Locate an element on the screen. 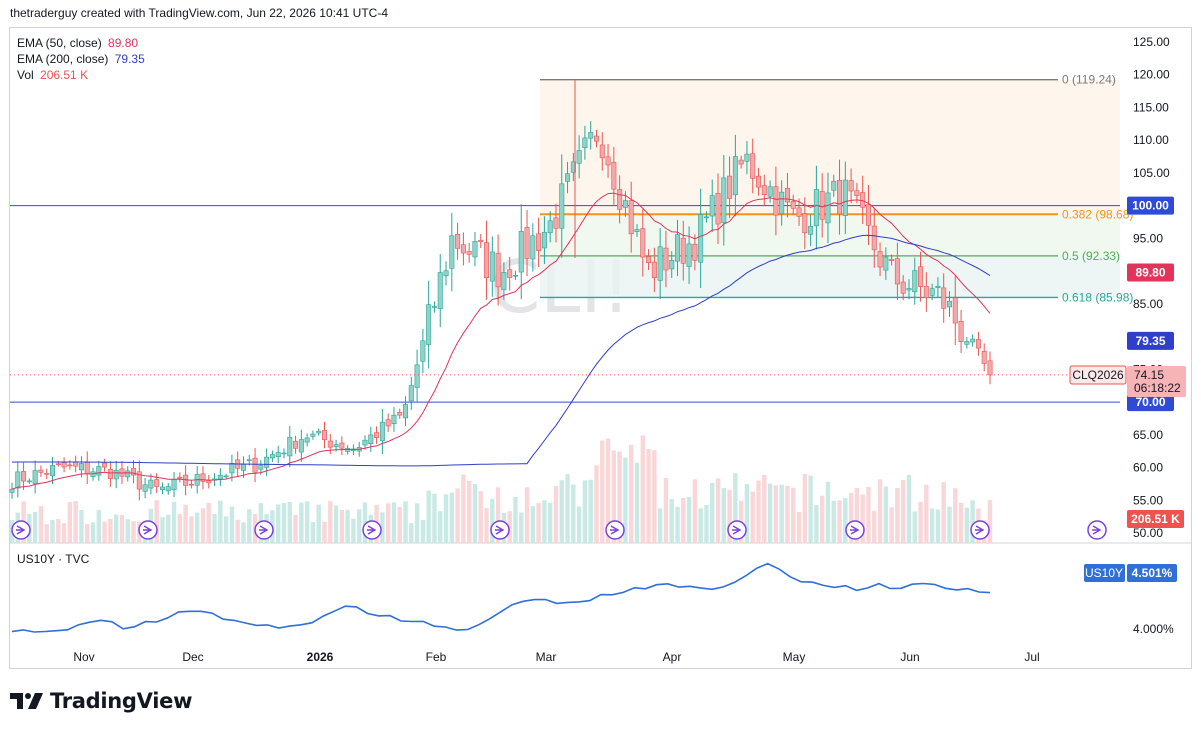  x-axis-tick-label: Apr is located at coordinates (672, 657).